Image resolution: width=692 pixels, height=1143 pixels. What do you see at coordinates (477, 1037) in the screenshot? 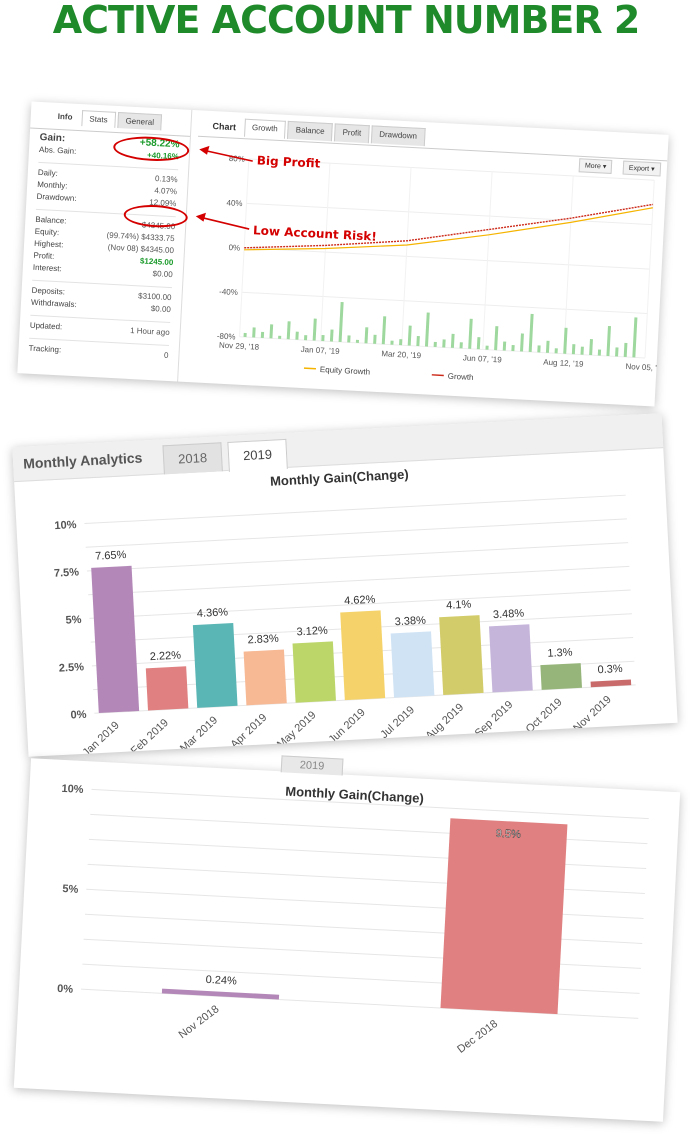
I see `x-tick-label: Dec 2018` at bounding box center [477, 1037].